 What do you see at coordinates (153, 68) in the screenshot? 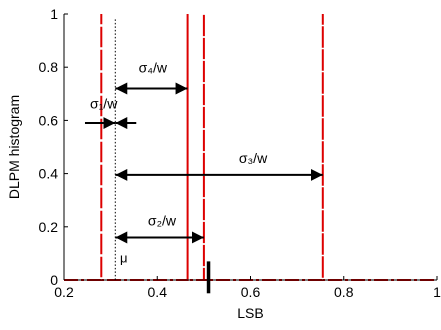
I see `sigma-label: σ₄/w` at bounding box center [153, 68].